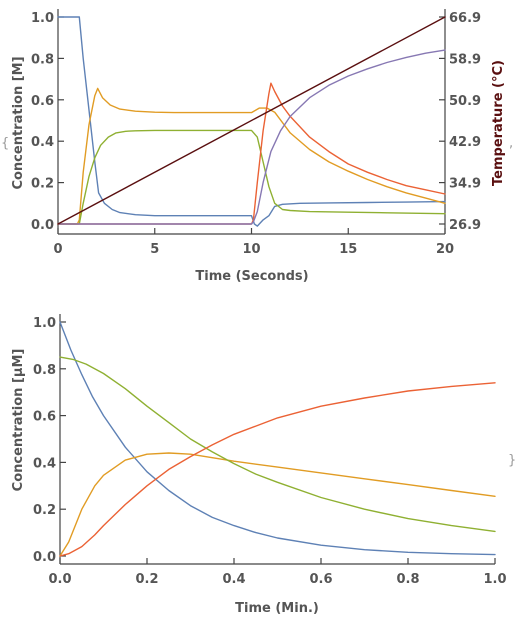 This screenshot has height=619, width=517. I want to click on chart2-x-tick-label: 0.2, so click(146, 579).